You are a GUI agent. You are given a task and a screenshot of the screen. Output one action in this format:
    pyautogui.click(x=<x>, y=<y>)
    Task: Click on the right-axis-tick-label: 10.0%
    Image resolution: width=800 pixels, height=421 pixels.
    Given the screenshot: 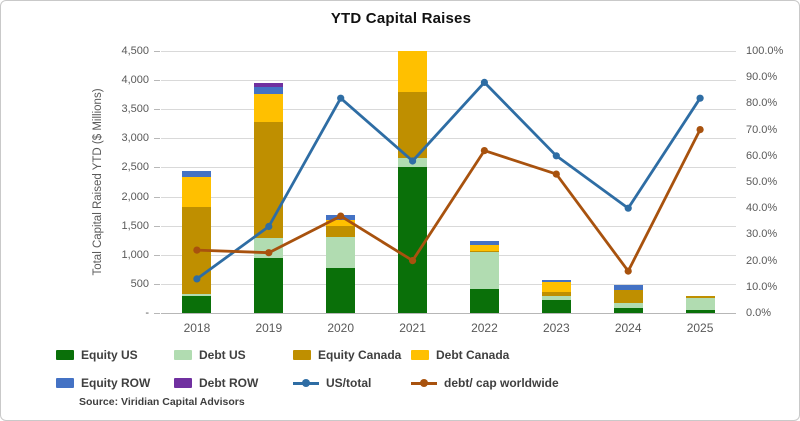 What is the action you would take?
    pyautogui.click(x=762, y=287)
    